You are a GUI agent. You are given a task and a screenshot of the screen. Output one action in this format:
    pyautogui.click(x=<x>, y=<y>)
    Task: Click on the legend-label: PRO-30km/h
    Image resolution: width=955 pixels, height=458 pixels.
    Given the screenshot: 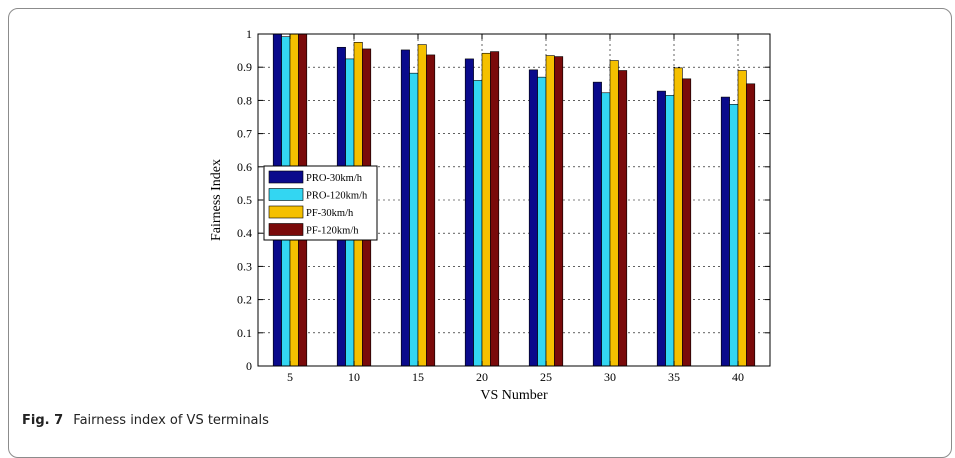 What is the action you would take?
    pyautogui.click(x=334, y=178)
    